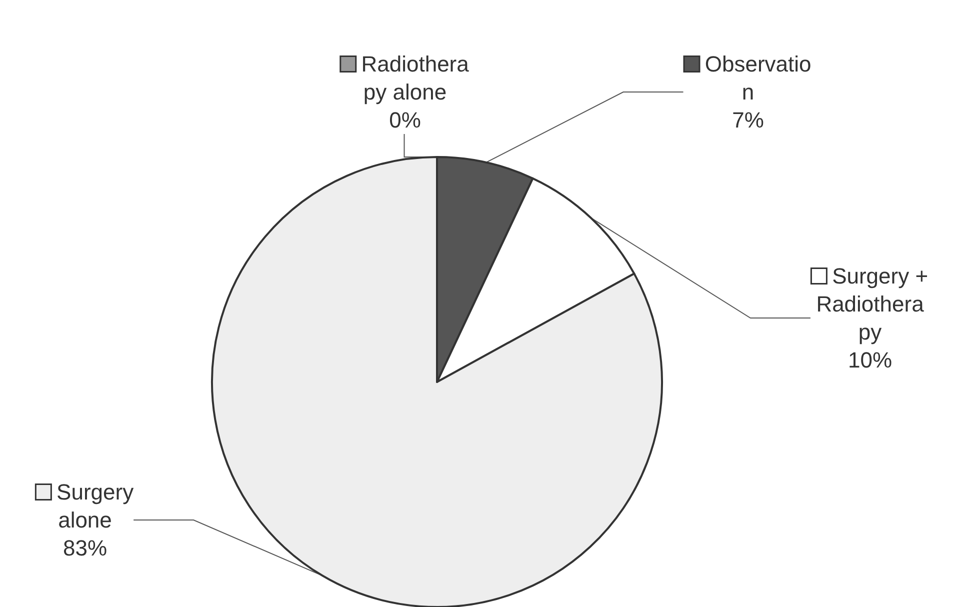  What do you see at coordinates (755, 78) in the screenshot?
I see `legend-label: Observatio n` at bounding box center [755, 78].